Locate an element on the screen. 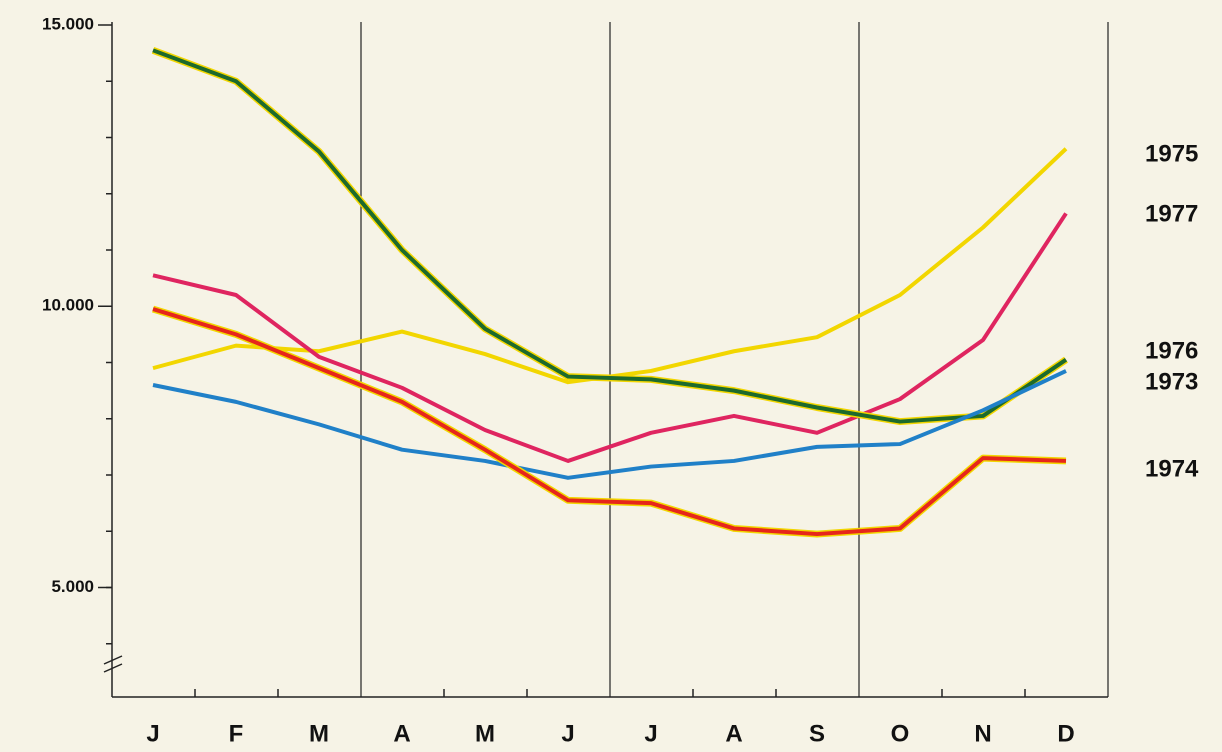  legend-label: 1976 is located at coordinates (1171, 350).